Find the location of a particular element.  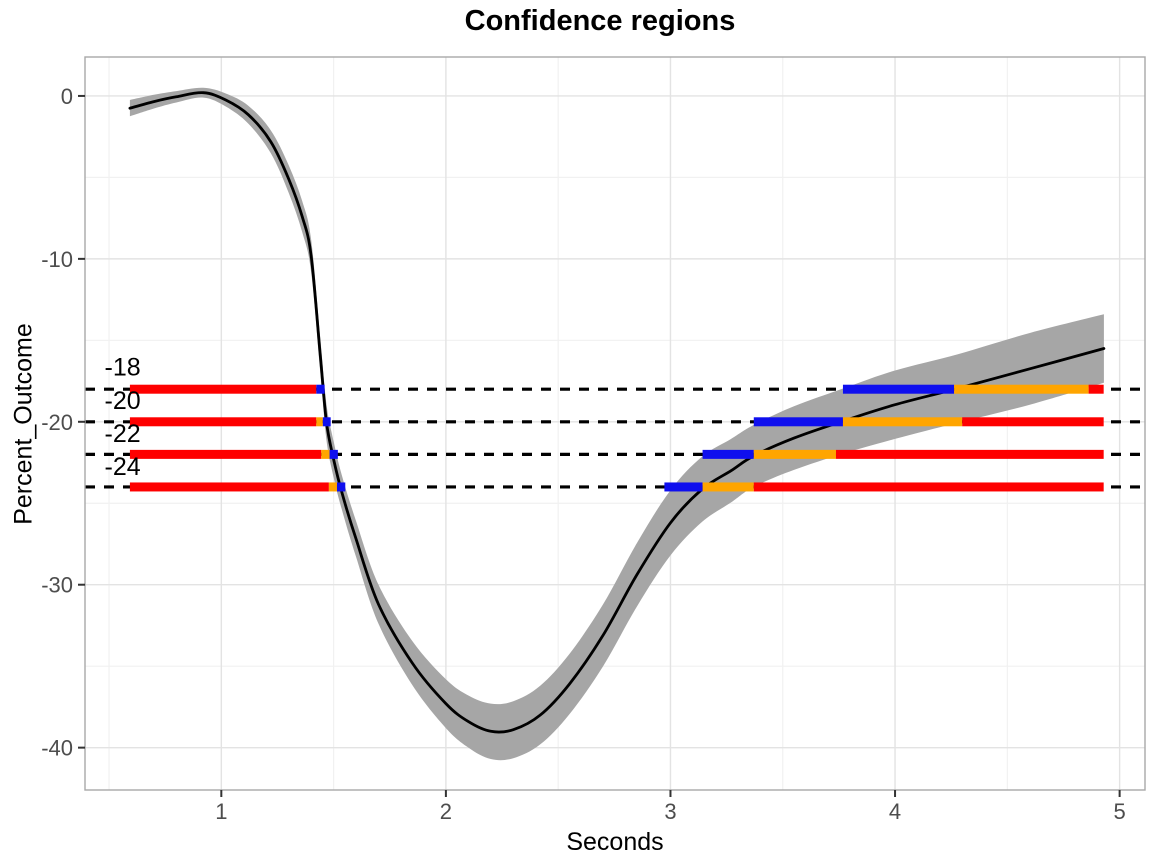

y-tick-label: 0 is located at coordinates (67, 96).